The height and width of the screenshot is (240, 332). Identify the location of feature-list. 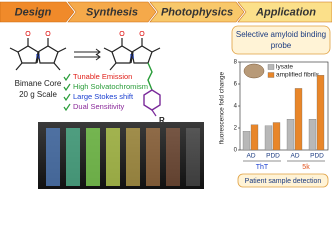
(67, 92).